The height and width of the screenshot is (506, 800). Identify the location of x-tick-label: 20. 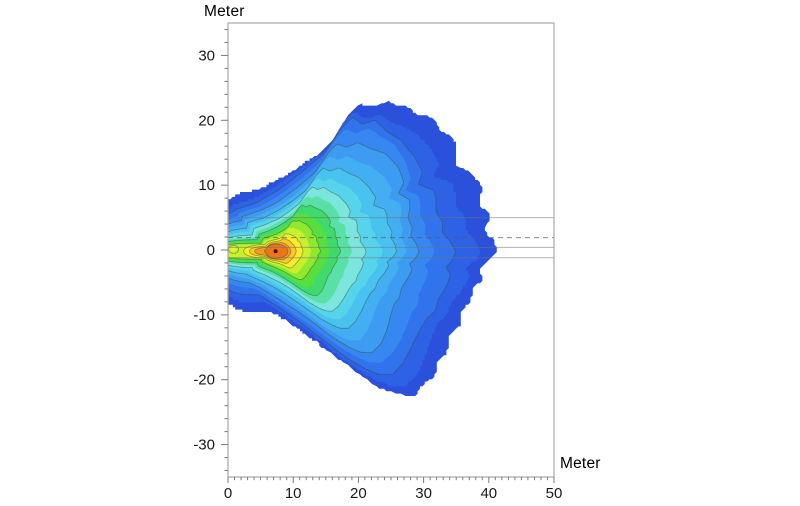
(358, 493).